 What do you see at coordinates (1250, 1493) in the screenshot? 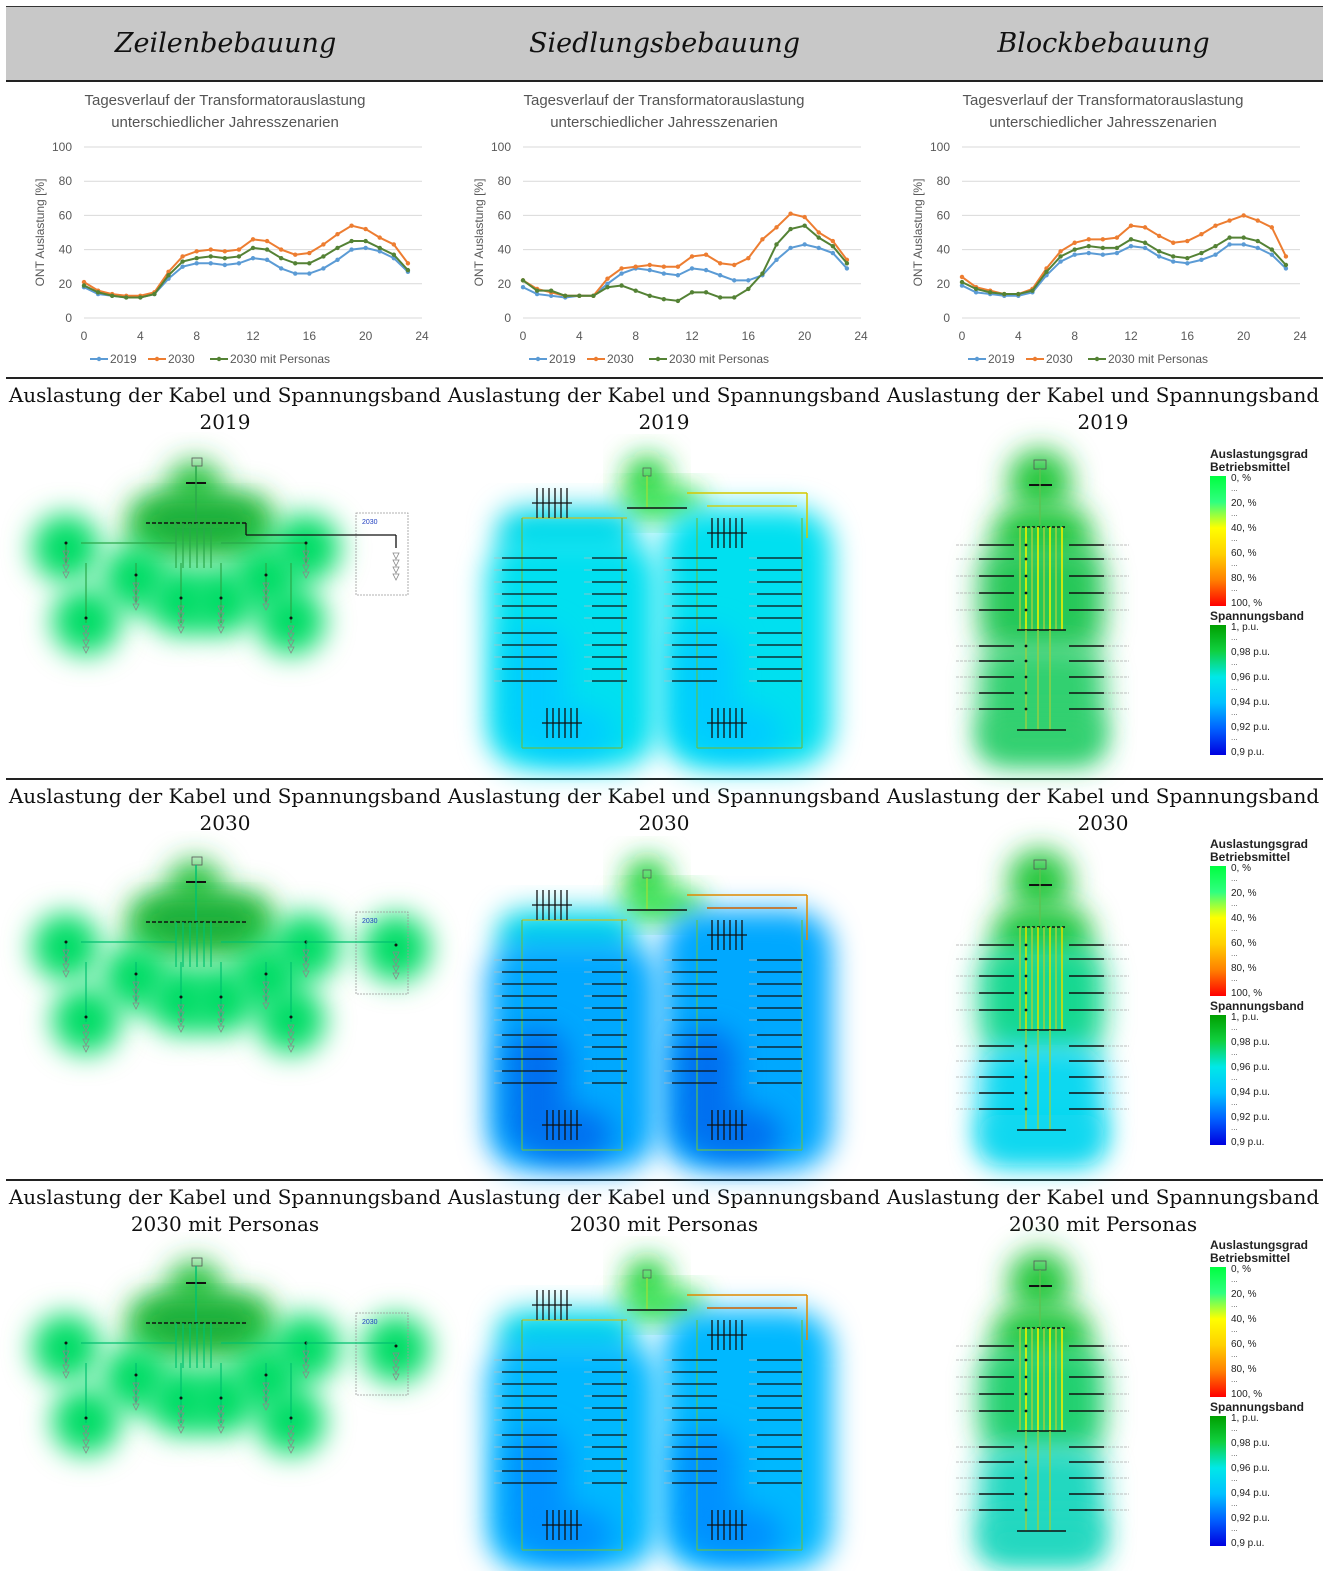
I see `scale-label: 0,94 p.u.` at bounding box center [1250, 1493].